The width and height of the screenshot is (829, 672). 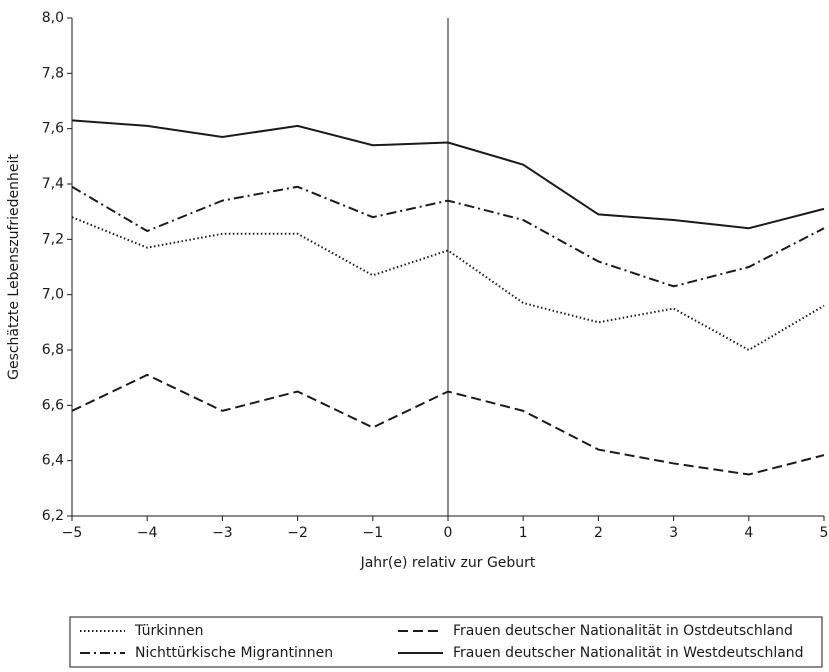 I want to click on legend-label: Nichttürkische Migrantinnen, so click(x=234, y=653).